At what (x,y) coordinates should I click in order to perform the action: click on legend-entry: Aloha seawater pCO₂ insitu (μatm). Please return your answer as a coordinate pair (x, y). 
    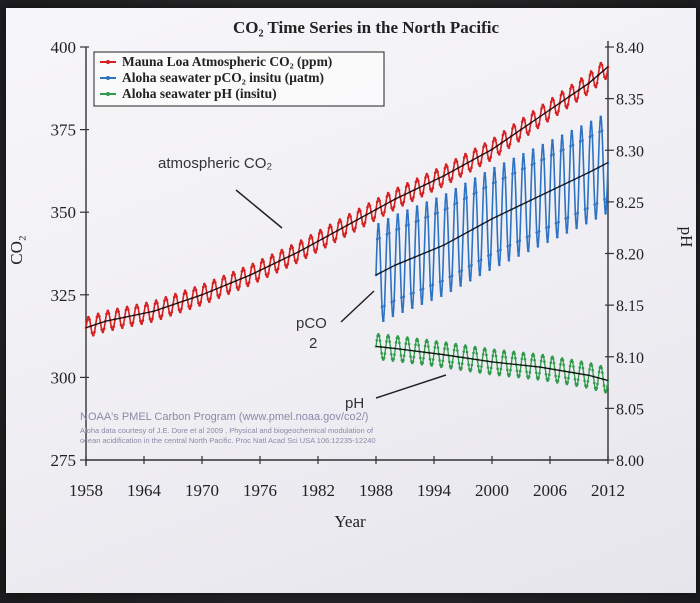
    Looking at the image, I should click on (223, 77).